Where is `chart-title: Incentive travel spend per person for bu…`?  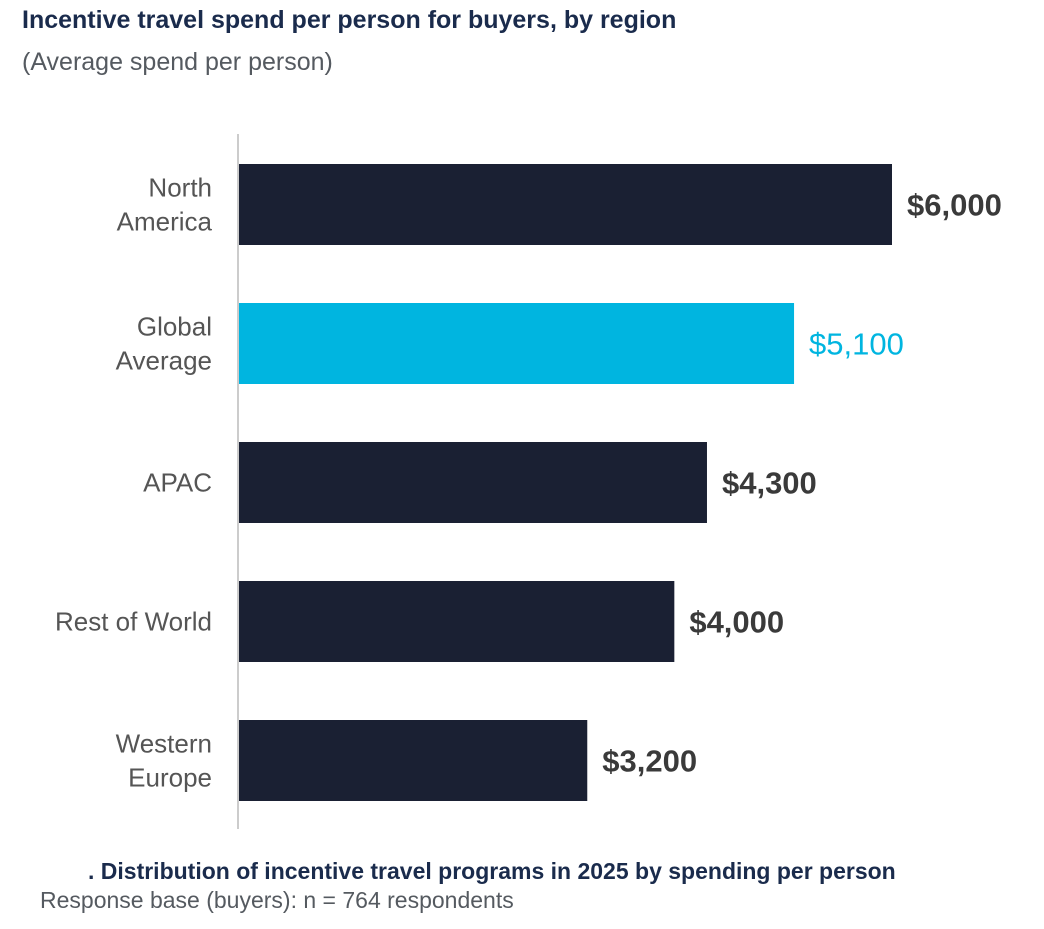
chart-title: Incentive travel spend per person for bu… is located at coordinates (349, 20).